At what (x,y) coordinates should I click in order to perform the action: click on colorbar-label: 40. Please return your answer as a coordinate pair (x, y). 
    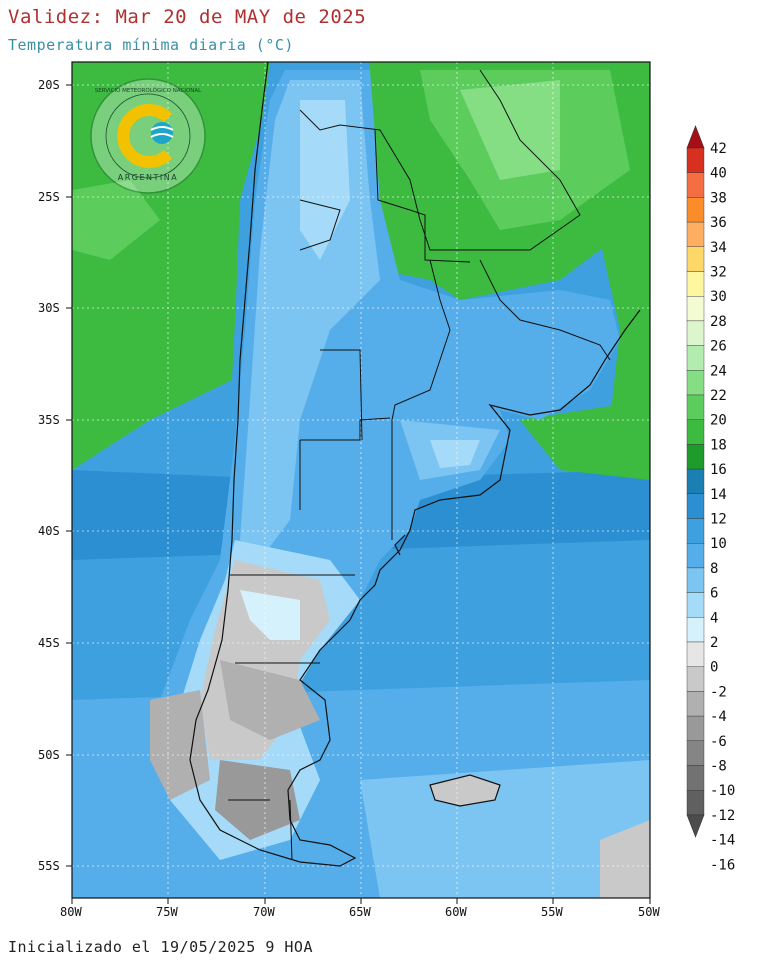
    Looking at the image, I should click on (718, 174).